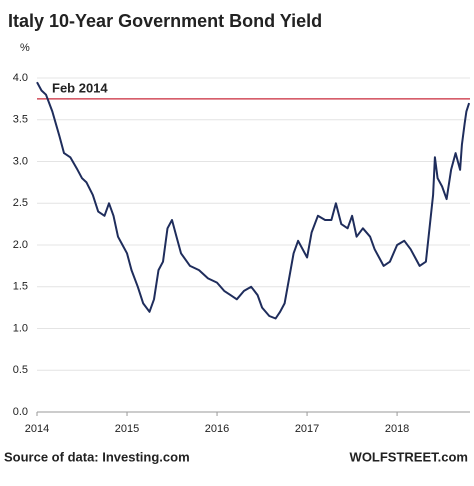 The height and width of the screenshot is (486, 474). What do you see at coordinates (165, 21) in the screenshot?
I see `chart-title: Italy 10-Year Government Bond Yield` at bounding box center [165, 21].